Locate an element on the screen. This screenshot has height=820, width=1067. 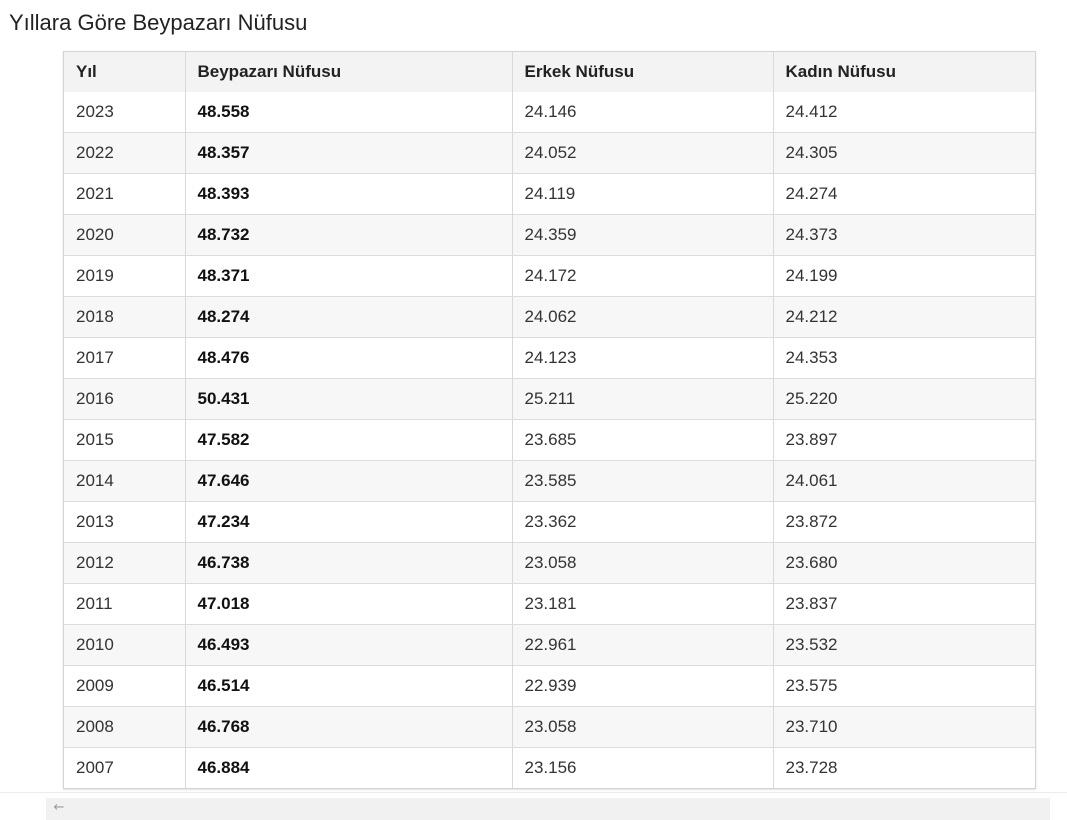
cell-total-population: 48.732 is located at coordinates (348, 235).